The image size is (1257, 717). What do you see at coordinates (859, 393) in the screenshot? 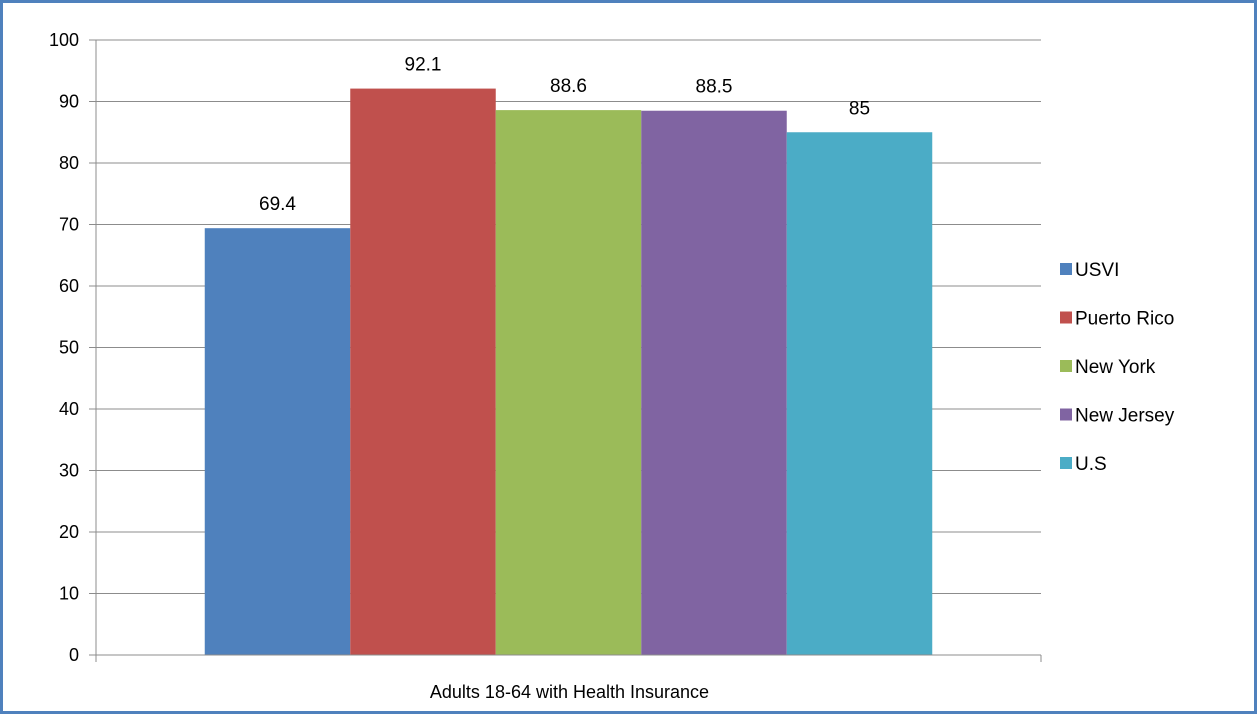
I see `bar-u-s` at bounding box center [859, 393].